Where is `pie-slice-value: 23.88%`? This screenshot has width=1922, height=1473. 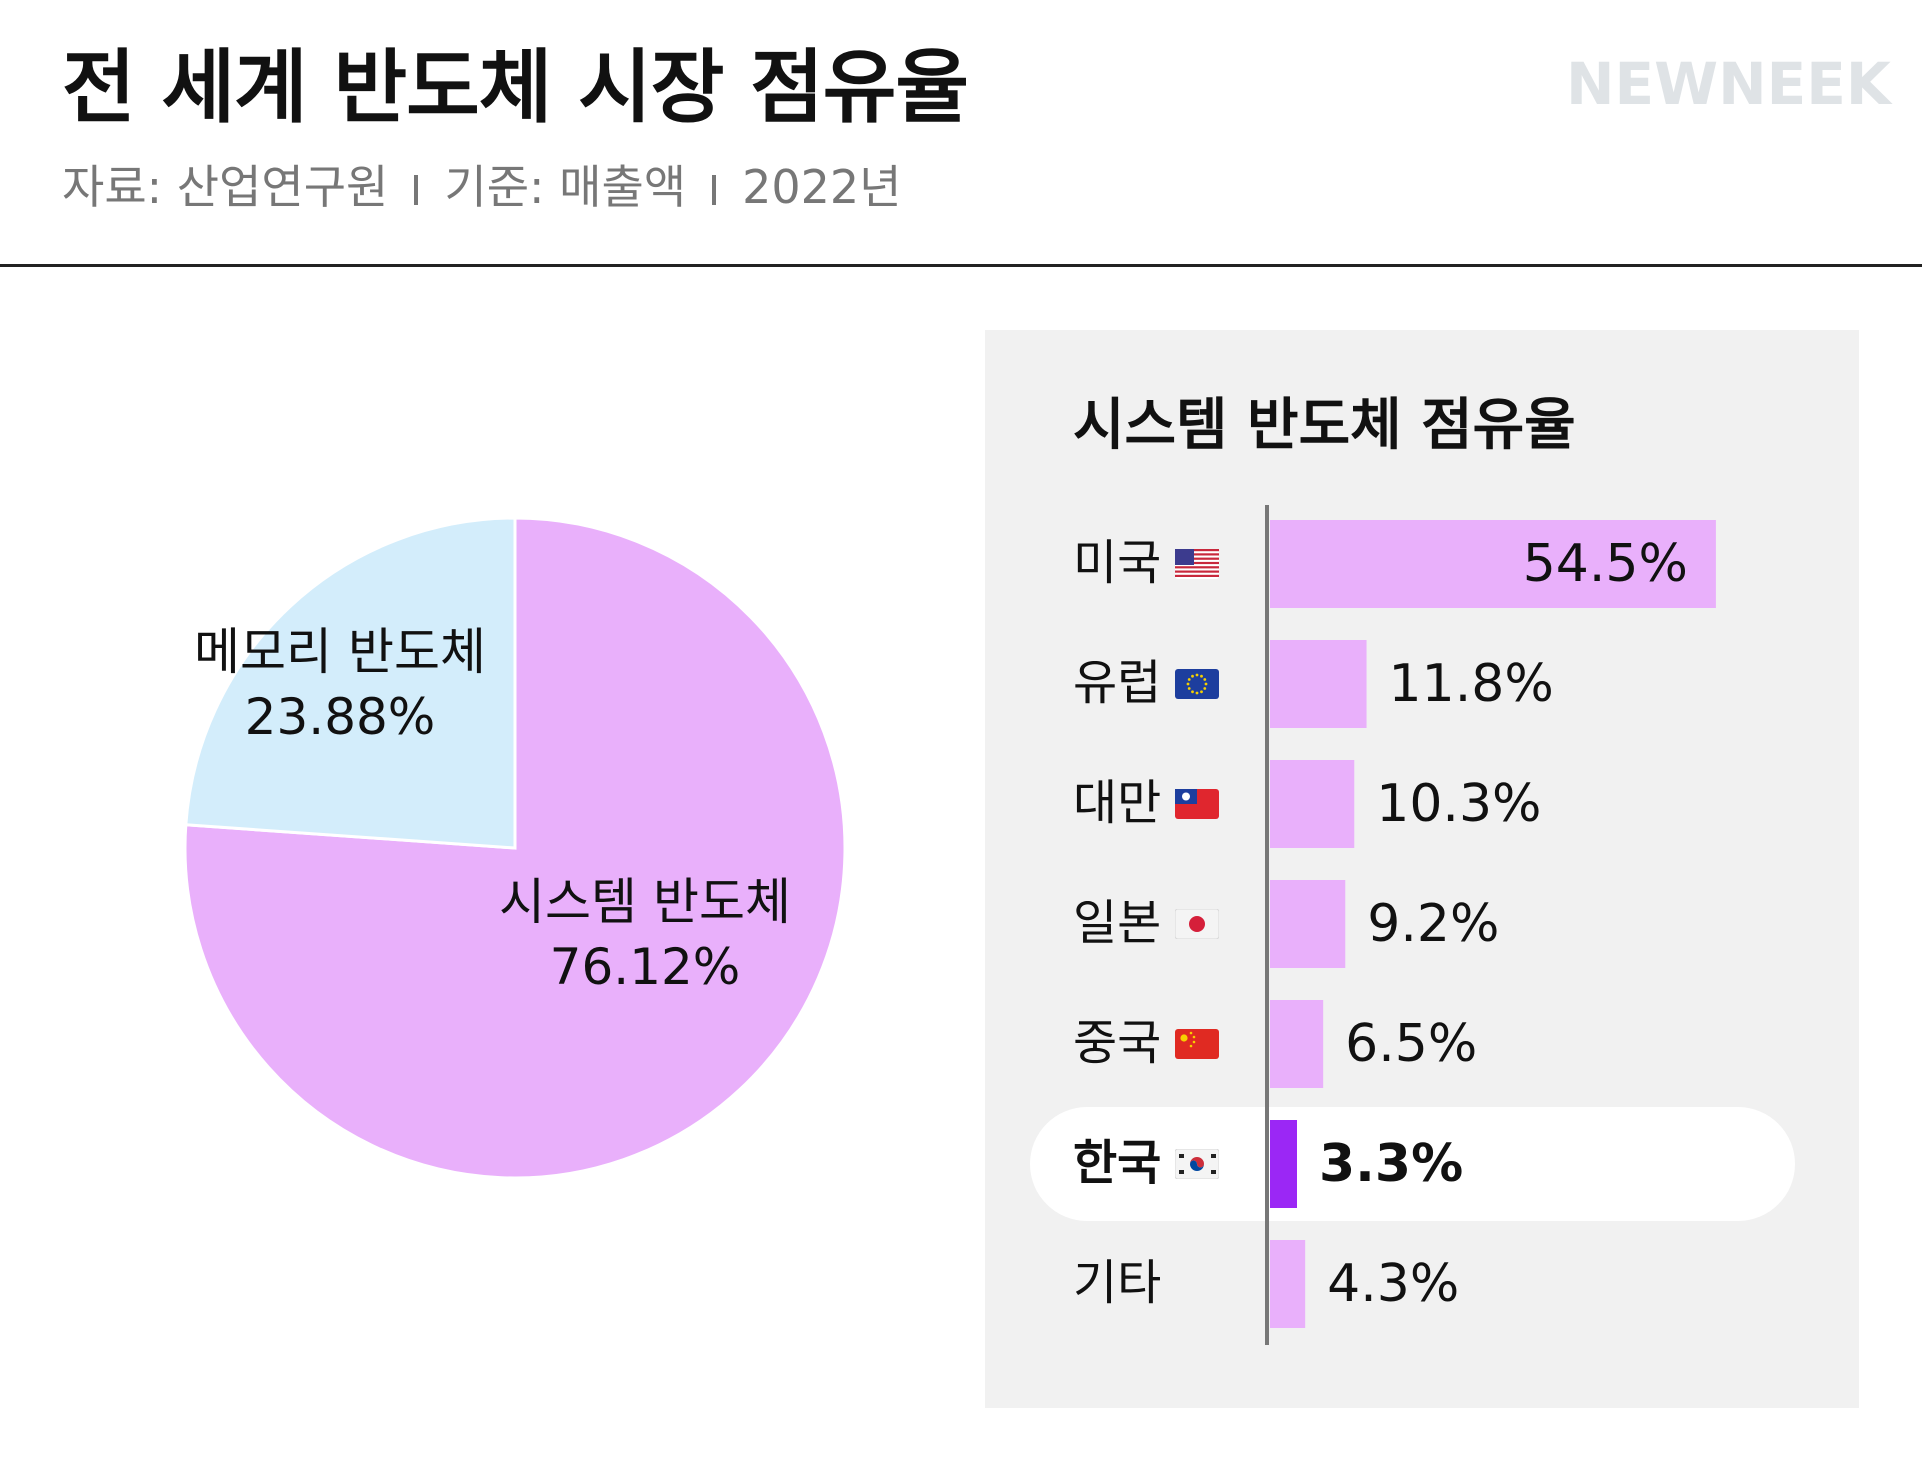
pie-slice-value: 23.88% is located at coordinates (340, 717).